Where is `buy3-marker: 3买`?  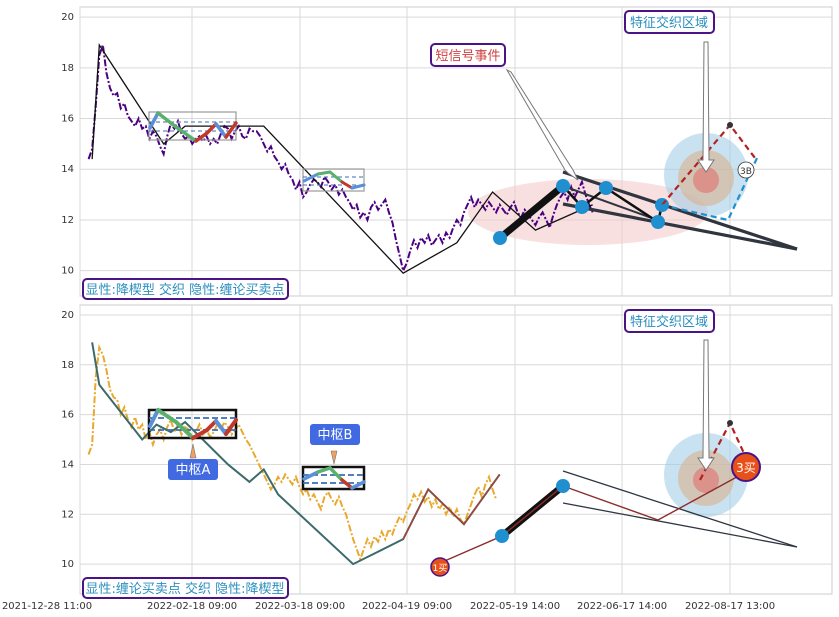 buy3-marker: 3买 is located at coordinates (746, 467).